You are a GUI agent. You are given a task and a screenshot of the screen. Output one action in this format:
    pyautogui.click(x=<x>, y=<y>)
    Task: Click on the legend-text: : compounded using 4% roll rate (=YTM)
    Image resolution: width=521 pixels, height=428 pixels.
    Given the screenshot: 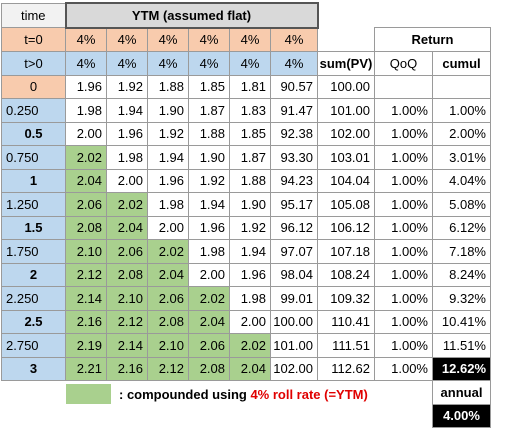 What is the action you would take?
    pyautogui.click(x=243, y=394)
    